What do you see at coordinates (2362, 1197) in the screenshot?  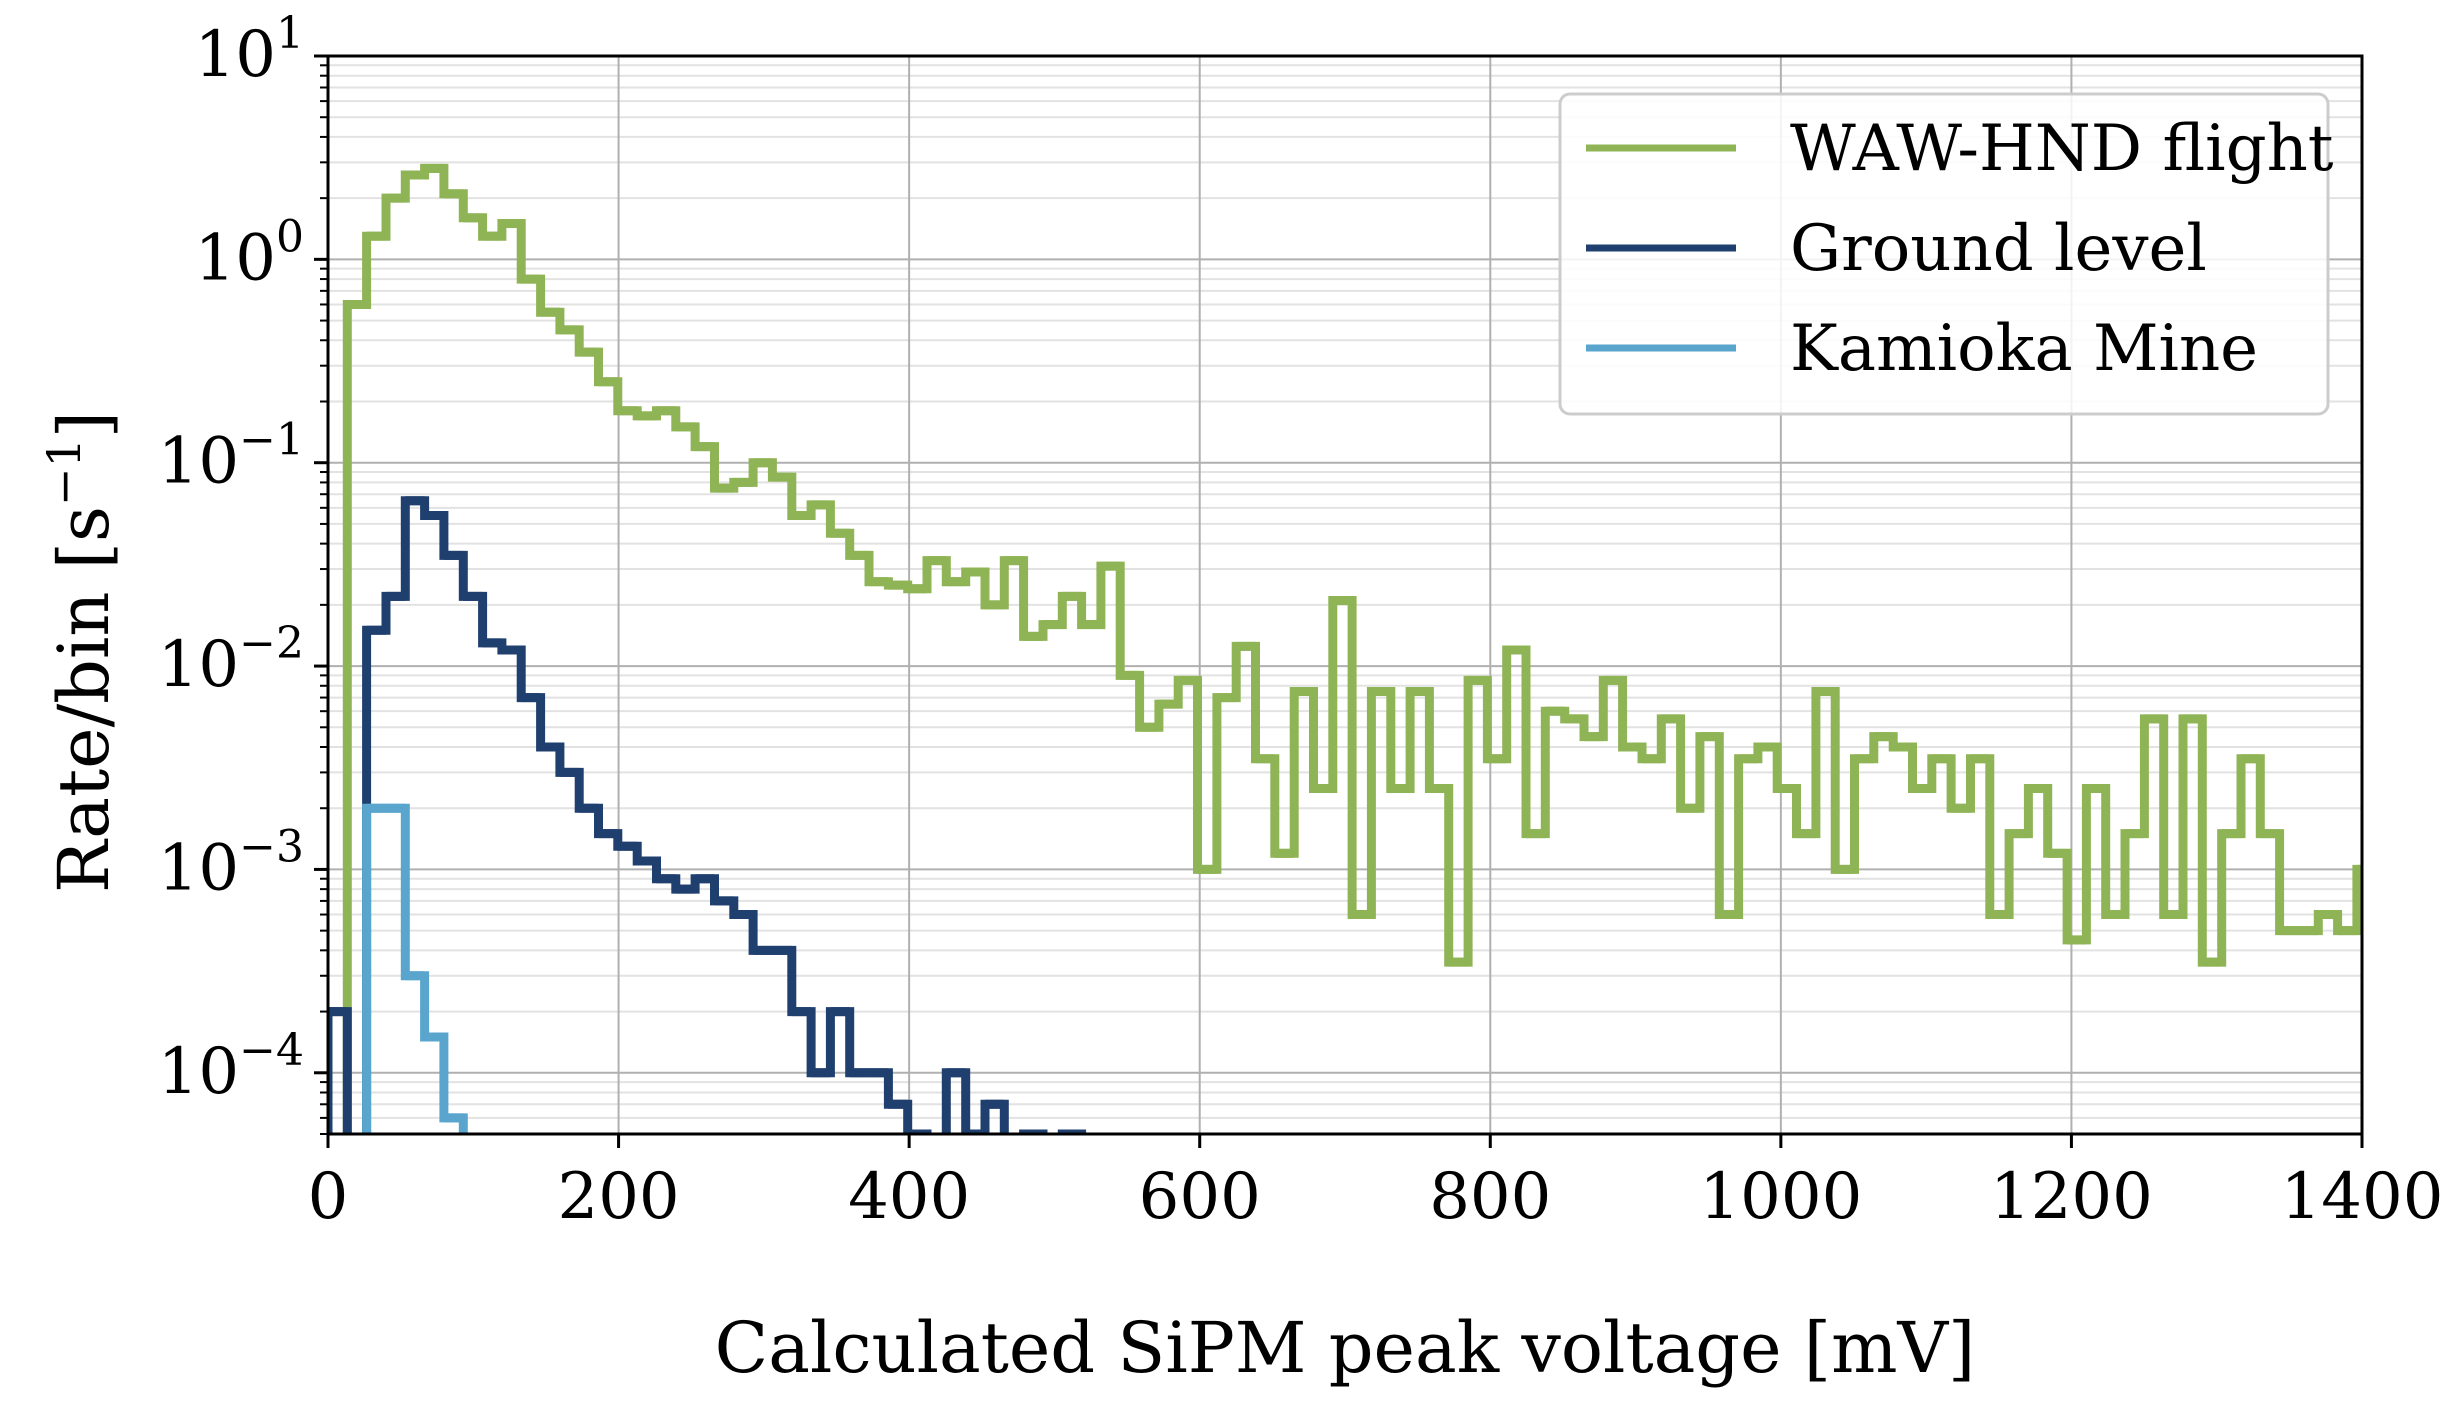 I see `x-tick-label: 1400` at bounding box center [2362, 1197].